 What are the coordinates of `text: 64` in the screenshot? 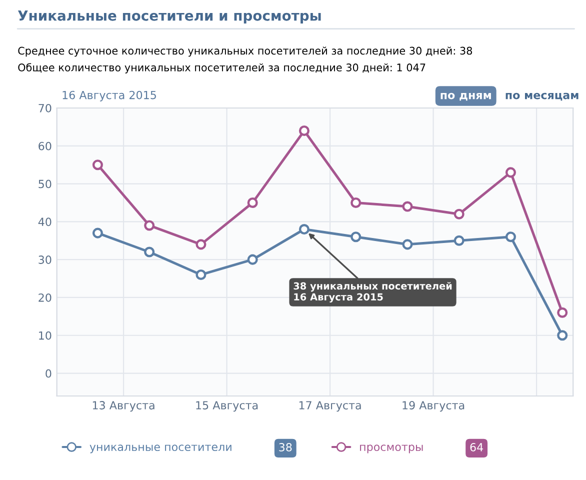 It's located at (477, 447).